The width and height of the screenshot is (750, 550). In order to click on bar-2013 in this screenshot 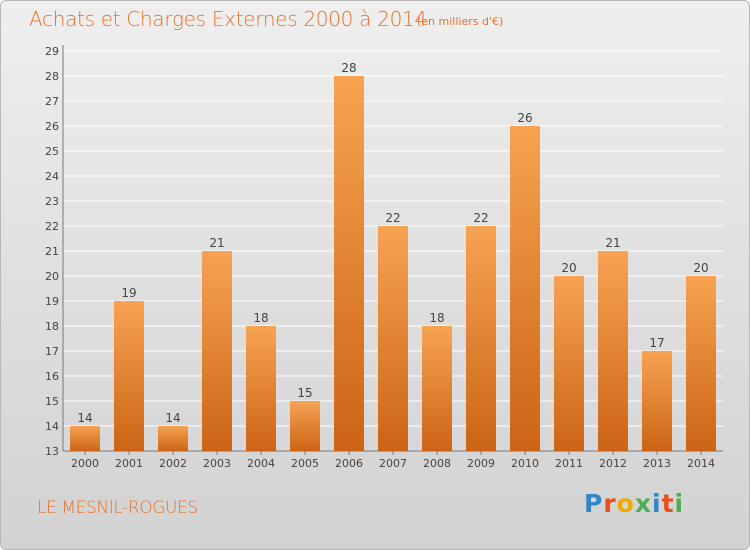, I will do `click(657, 401)`.